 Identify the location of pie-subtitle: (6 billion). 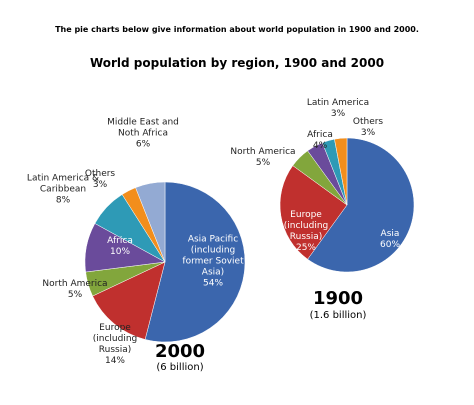
(180, 367).